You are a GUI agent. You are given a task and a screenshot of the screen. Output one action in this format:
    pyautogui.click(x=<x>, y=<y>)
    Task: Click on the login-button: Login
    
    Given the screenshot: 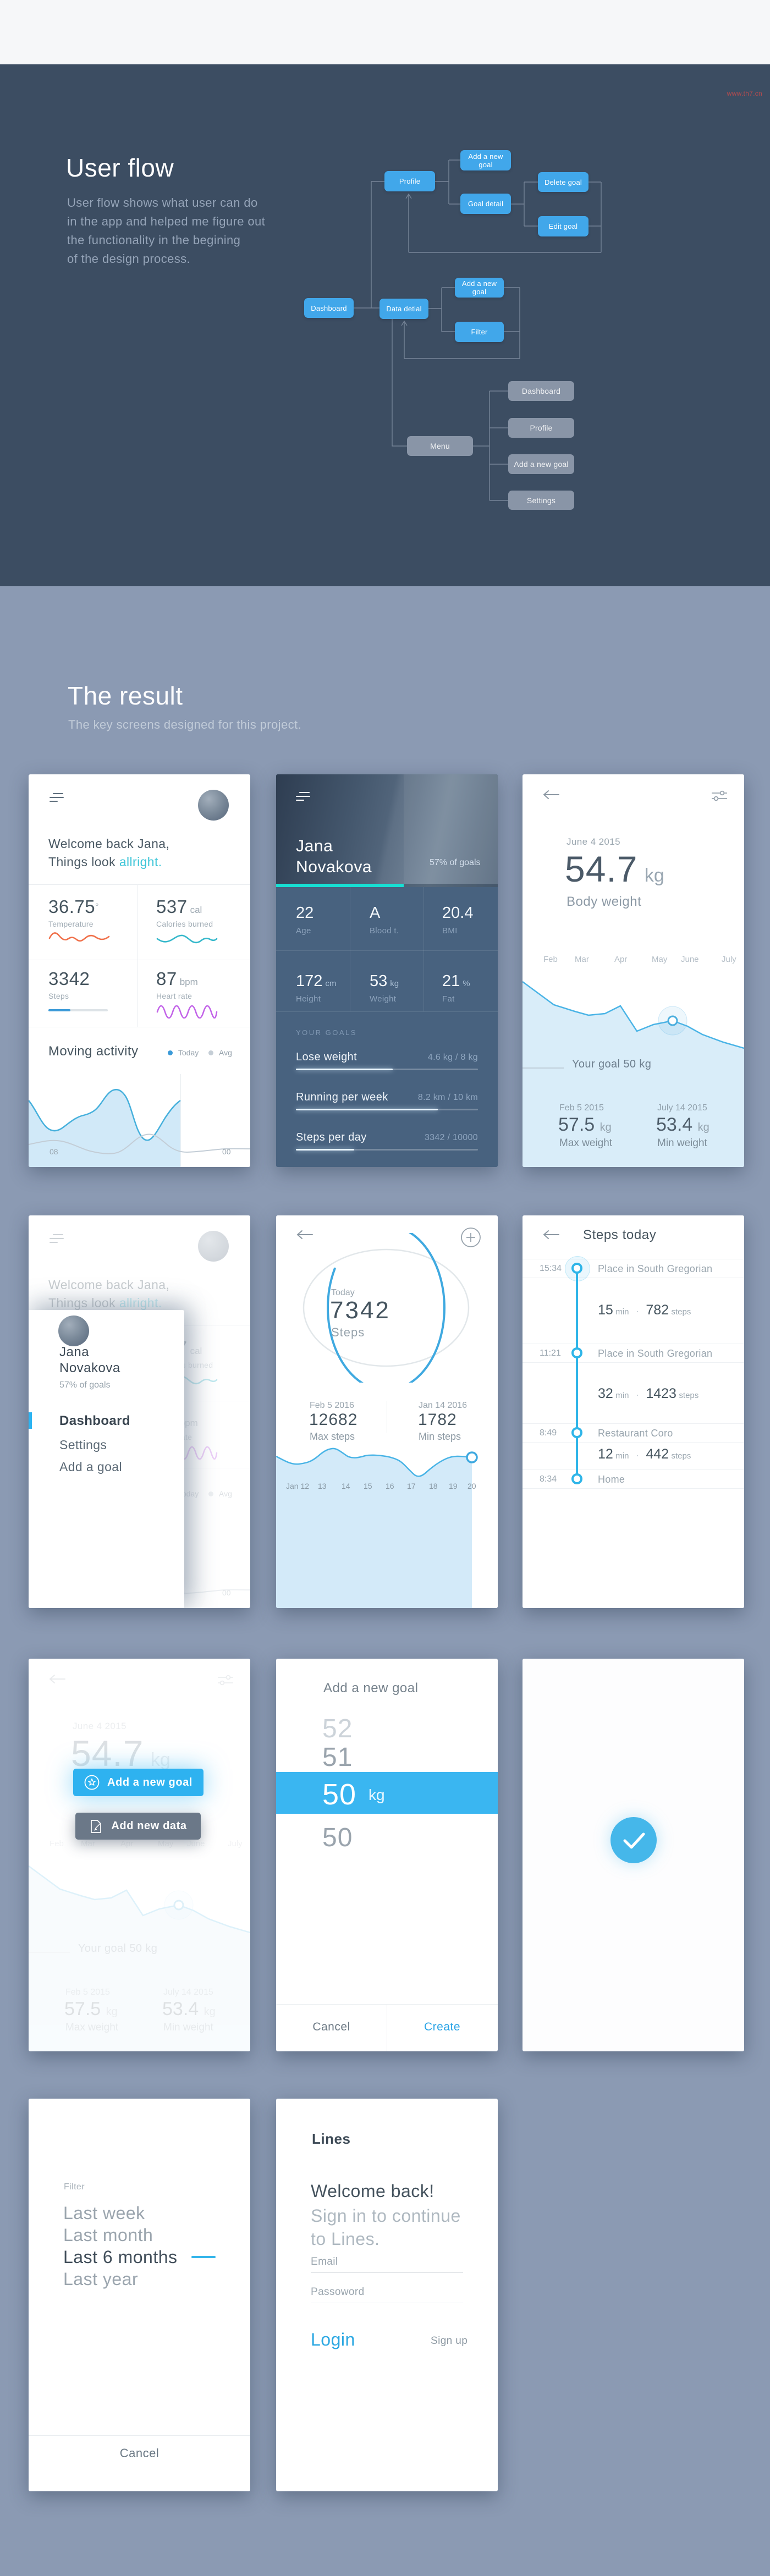 What is the action you would take?
    pyautogui.click(x=333, y=2339)
    